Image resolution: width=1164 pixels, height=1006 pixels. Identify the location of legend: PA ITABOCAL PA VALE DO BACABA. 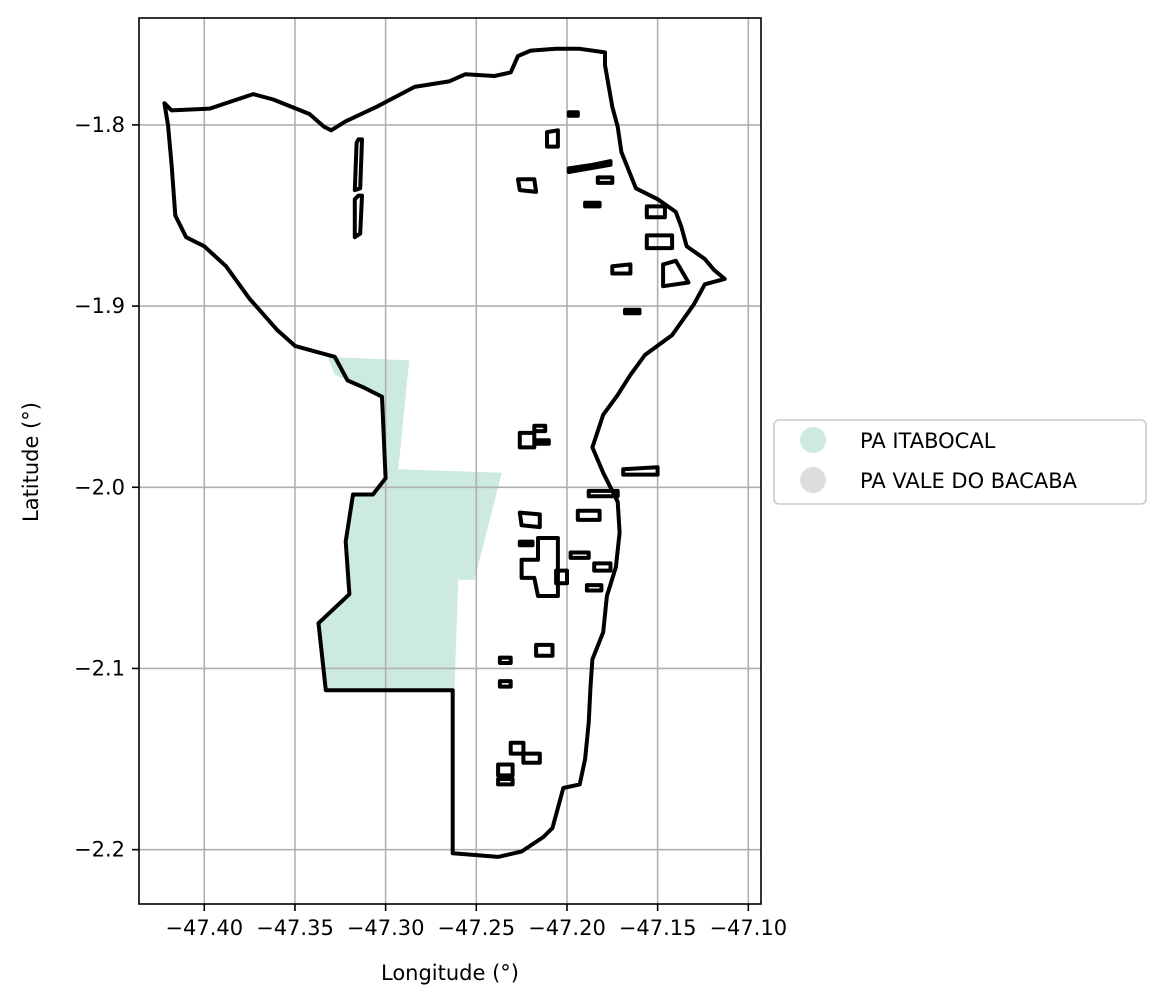
(960, 462).